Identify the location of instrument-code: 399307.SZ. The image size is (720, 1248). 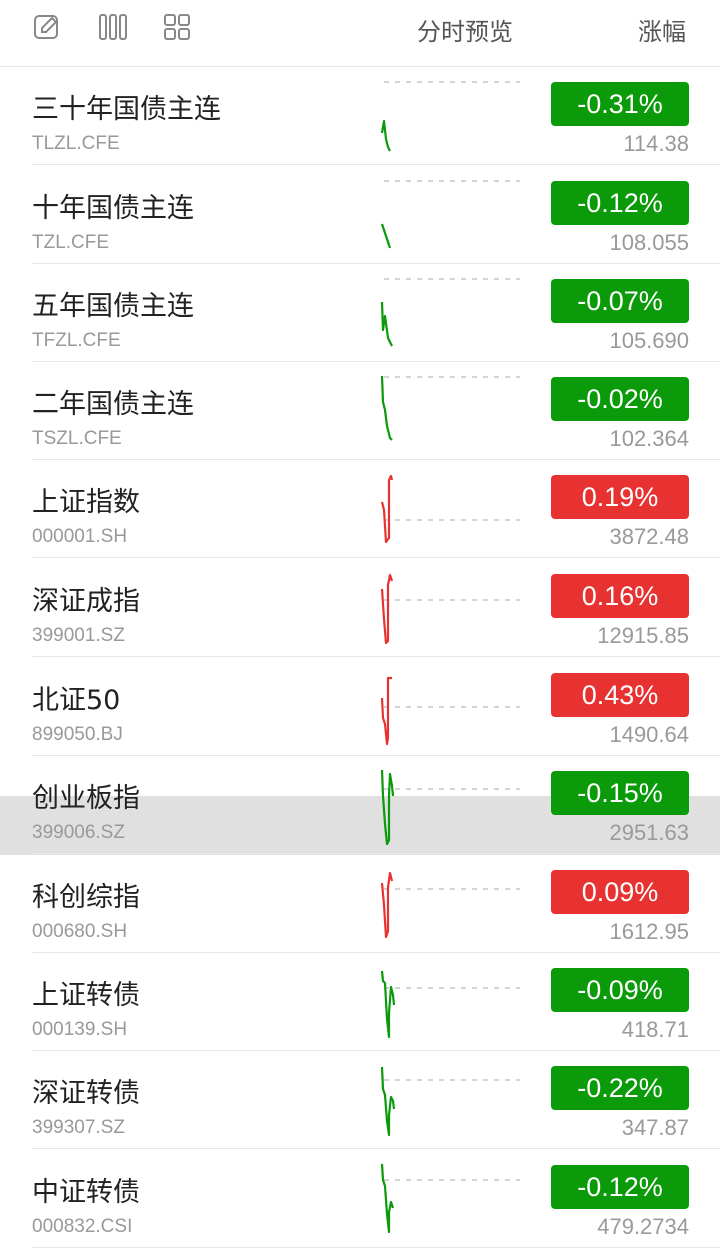
(78, 1127).